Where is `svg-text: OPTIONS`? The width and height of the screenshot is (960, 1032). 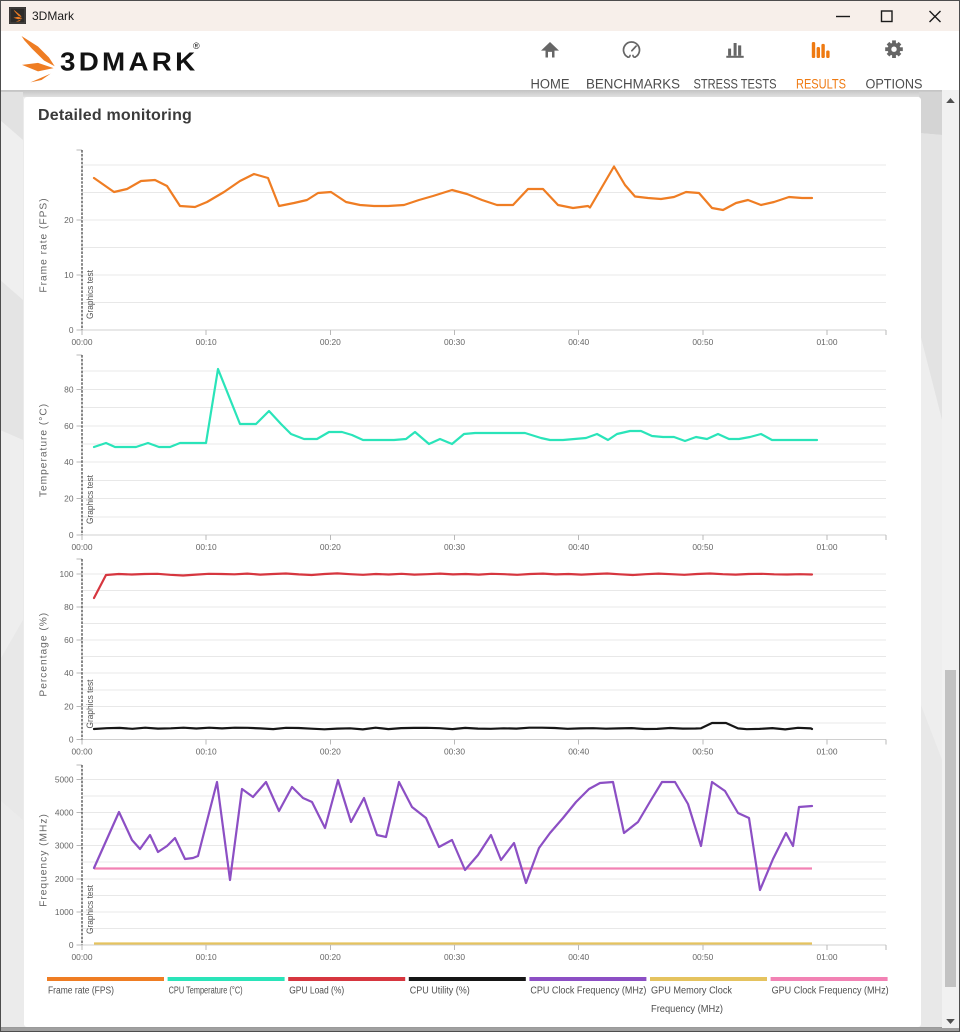 svg-text: OPTIONS is located at coordinates (894, 84).